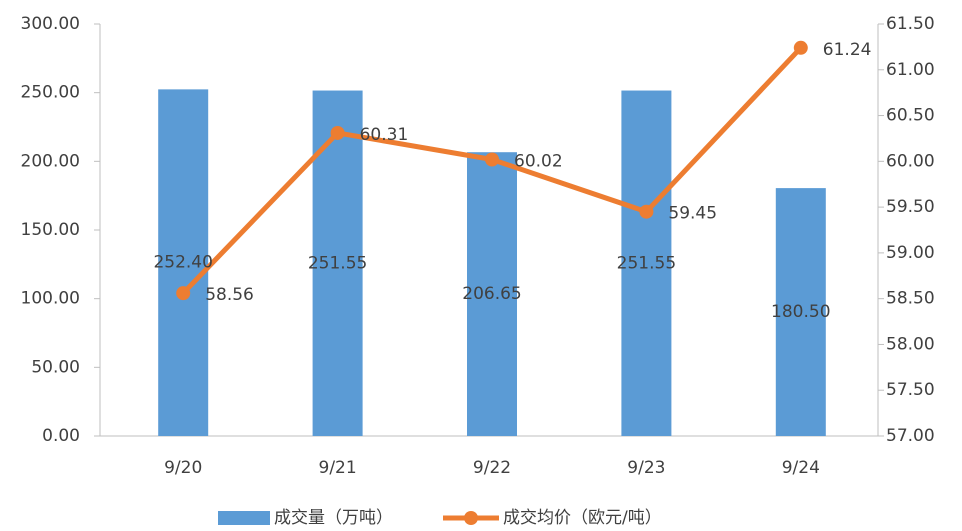 Image resolution: width=962 pixels, height=531 pixels. I want to click on x-tick-label: 9/22, so click(492, 468).